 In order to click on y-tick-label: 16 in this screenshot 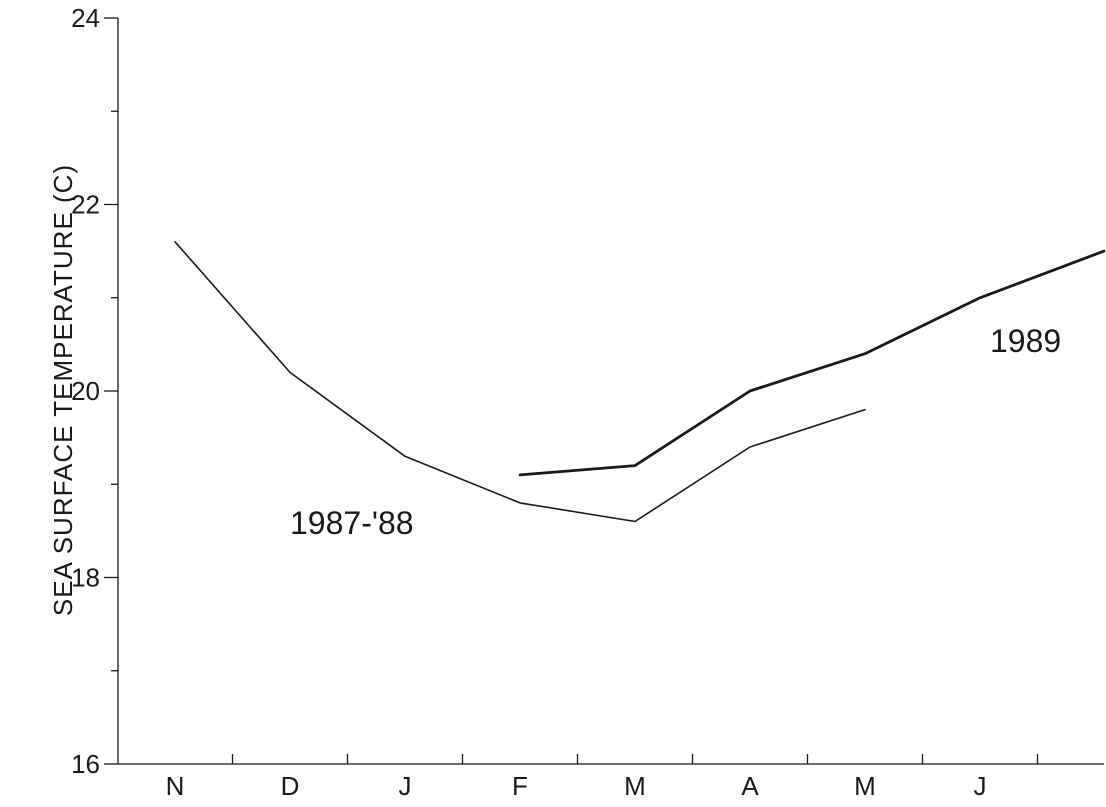, I will do `click(85, 764)`.